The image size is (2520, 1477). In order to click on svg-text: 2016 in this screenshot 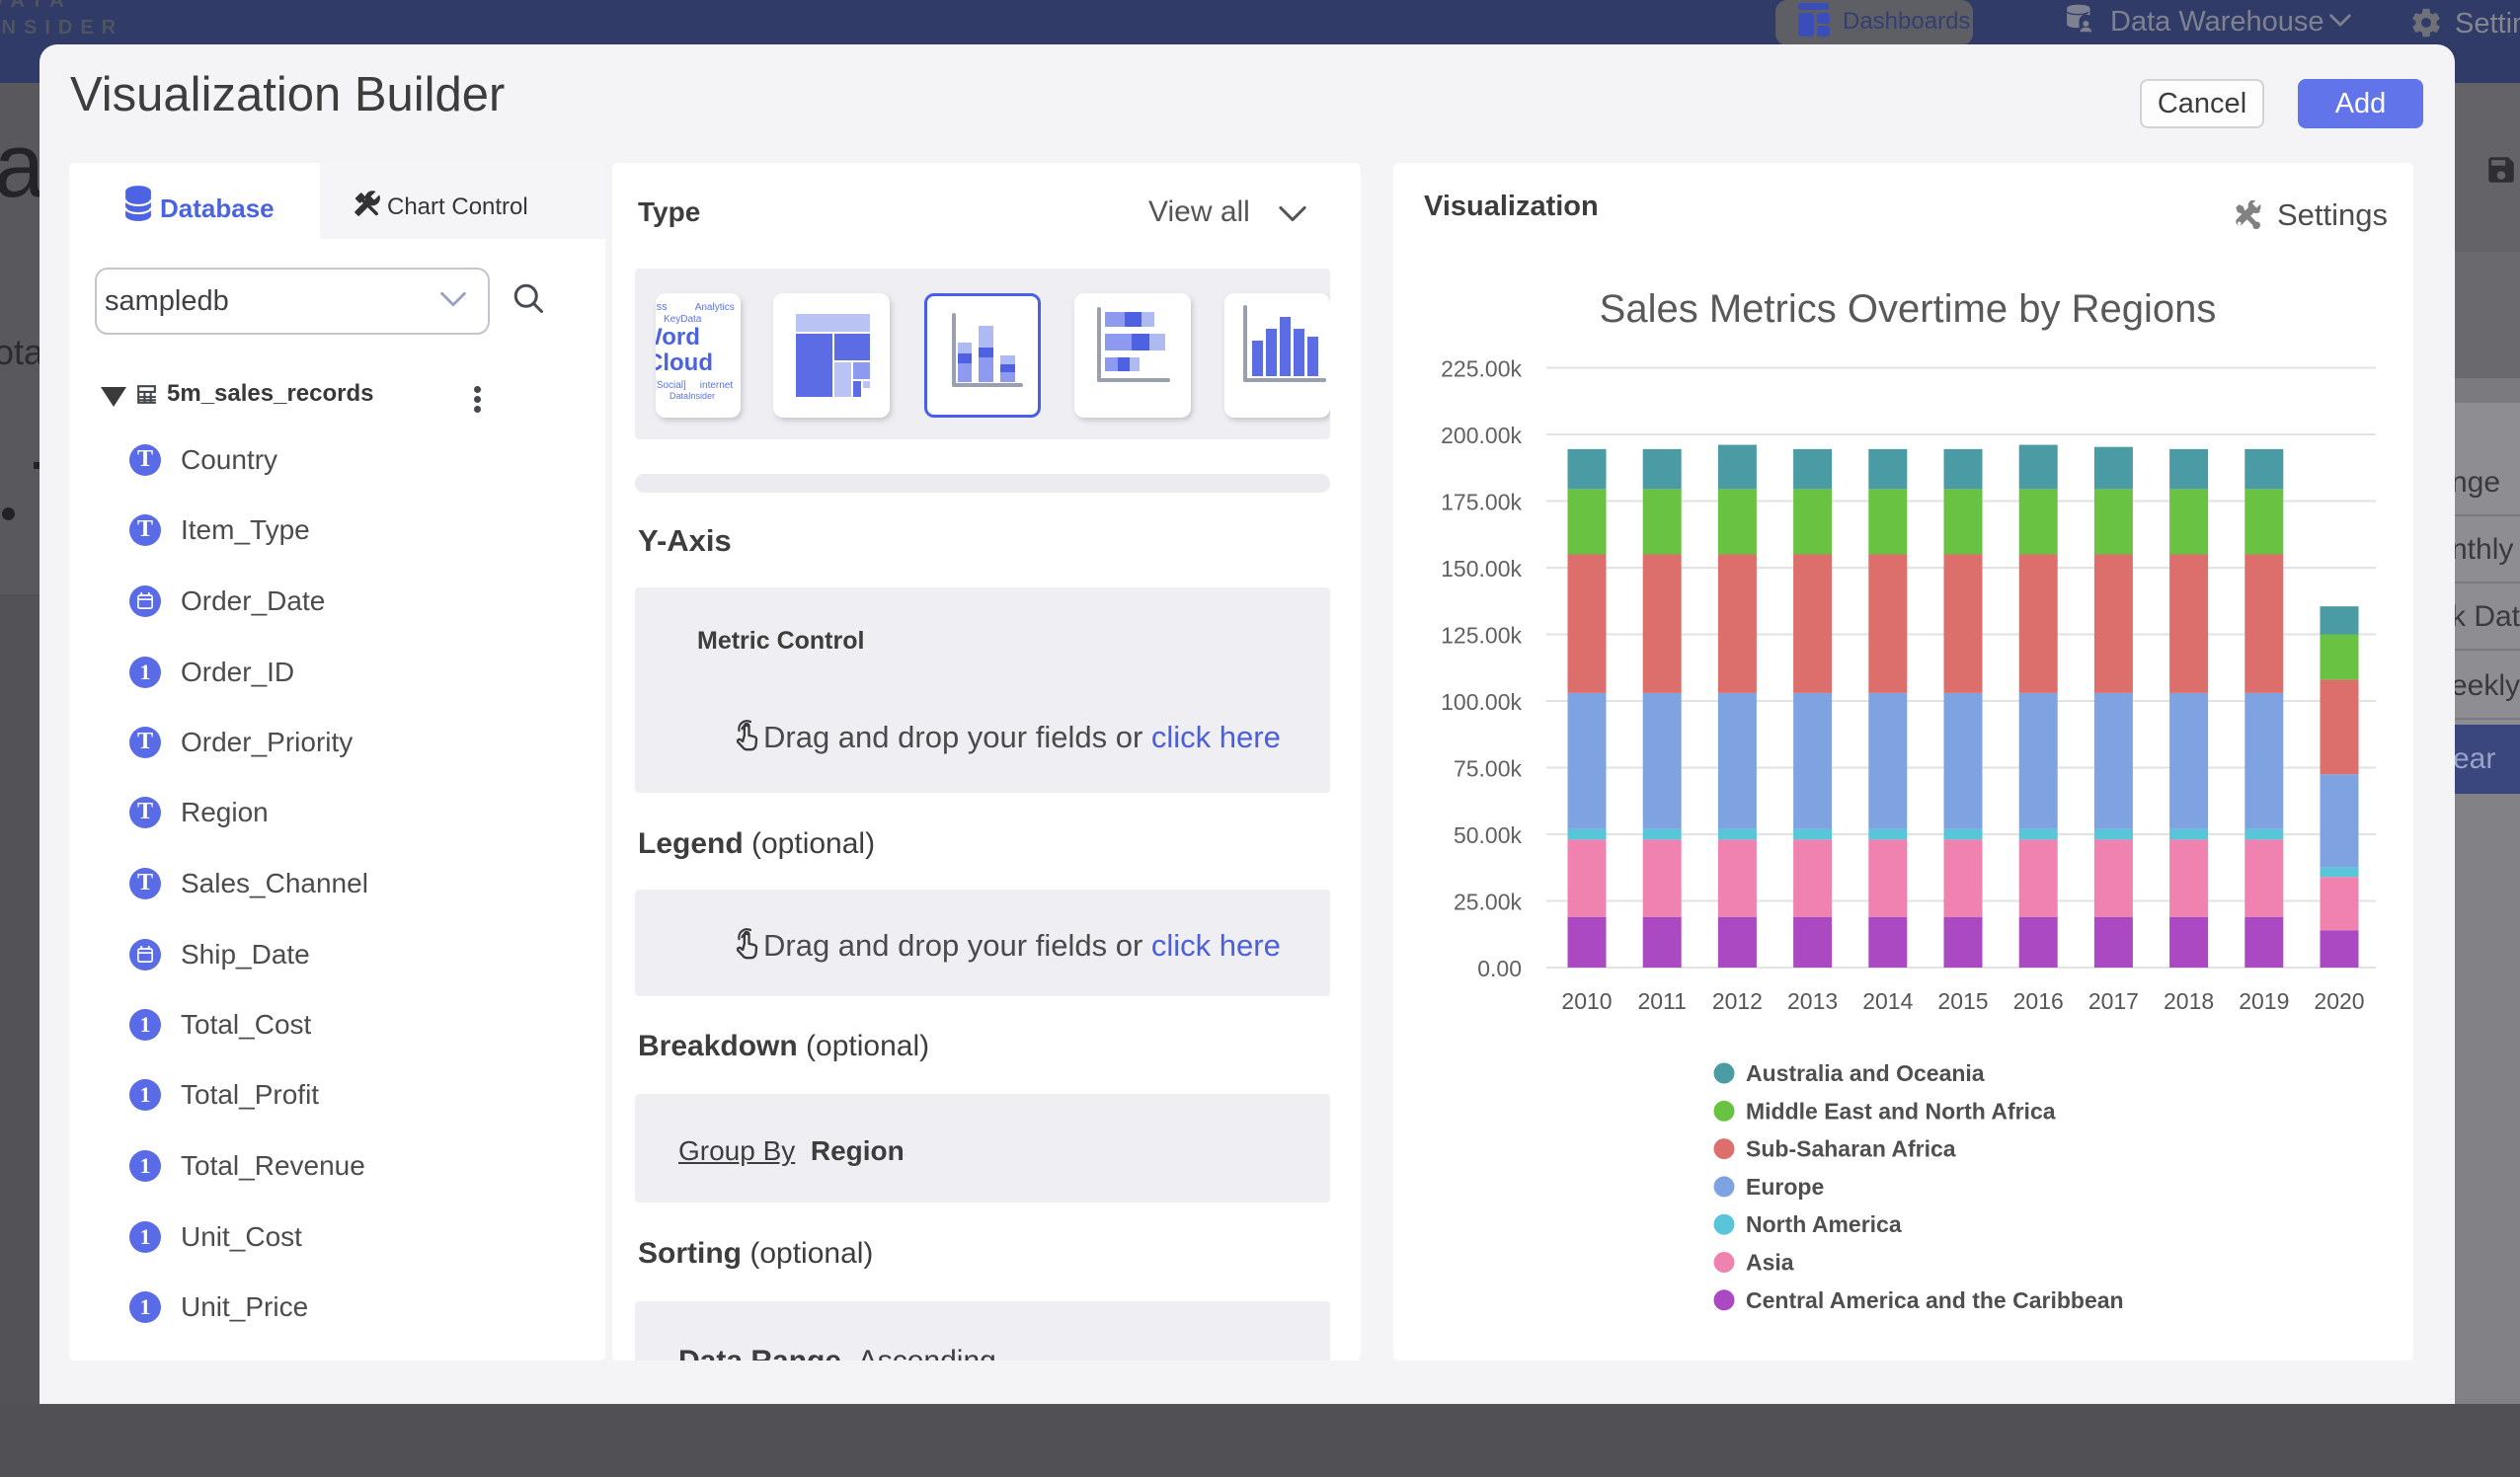, I will do `click(2038, 1001)`.